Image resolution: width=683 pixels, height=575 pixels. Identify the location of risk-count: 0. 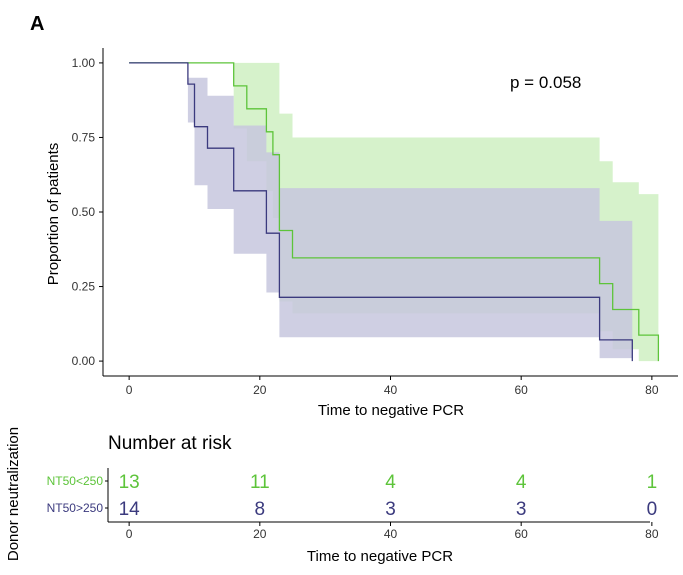
(652, 509).